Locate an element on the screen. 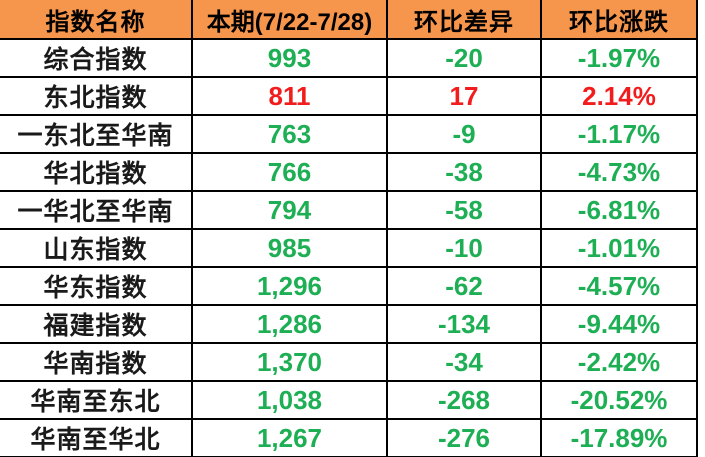 Image resolution: width=705 pixels, height=457 pixels. pct-value-cell: -1.97% is located at coordinates (619, 57).